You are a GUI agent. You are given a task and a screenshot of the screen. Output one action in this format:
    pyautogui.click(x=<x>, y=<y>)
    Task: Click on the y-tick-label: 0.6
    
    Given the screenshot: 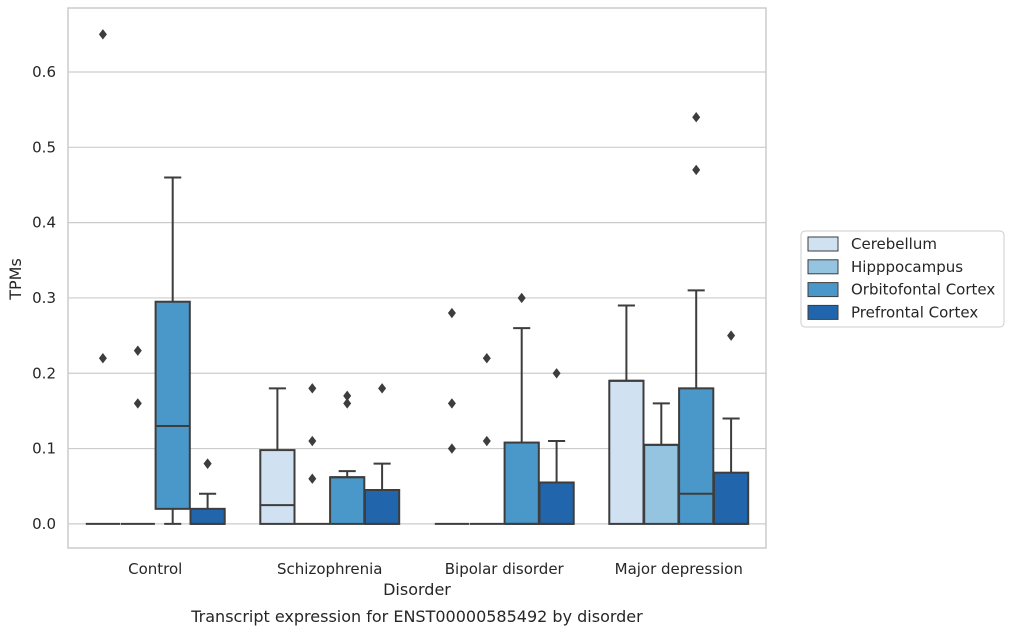 What is the action you would take?
    pyautogui.click(x=44, y=72)
    